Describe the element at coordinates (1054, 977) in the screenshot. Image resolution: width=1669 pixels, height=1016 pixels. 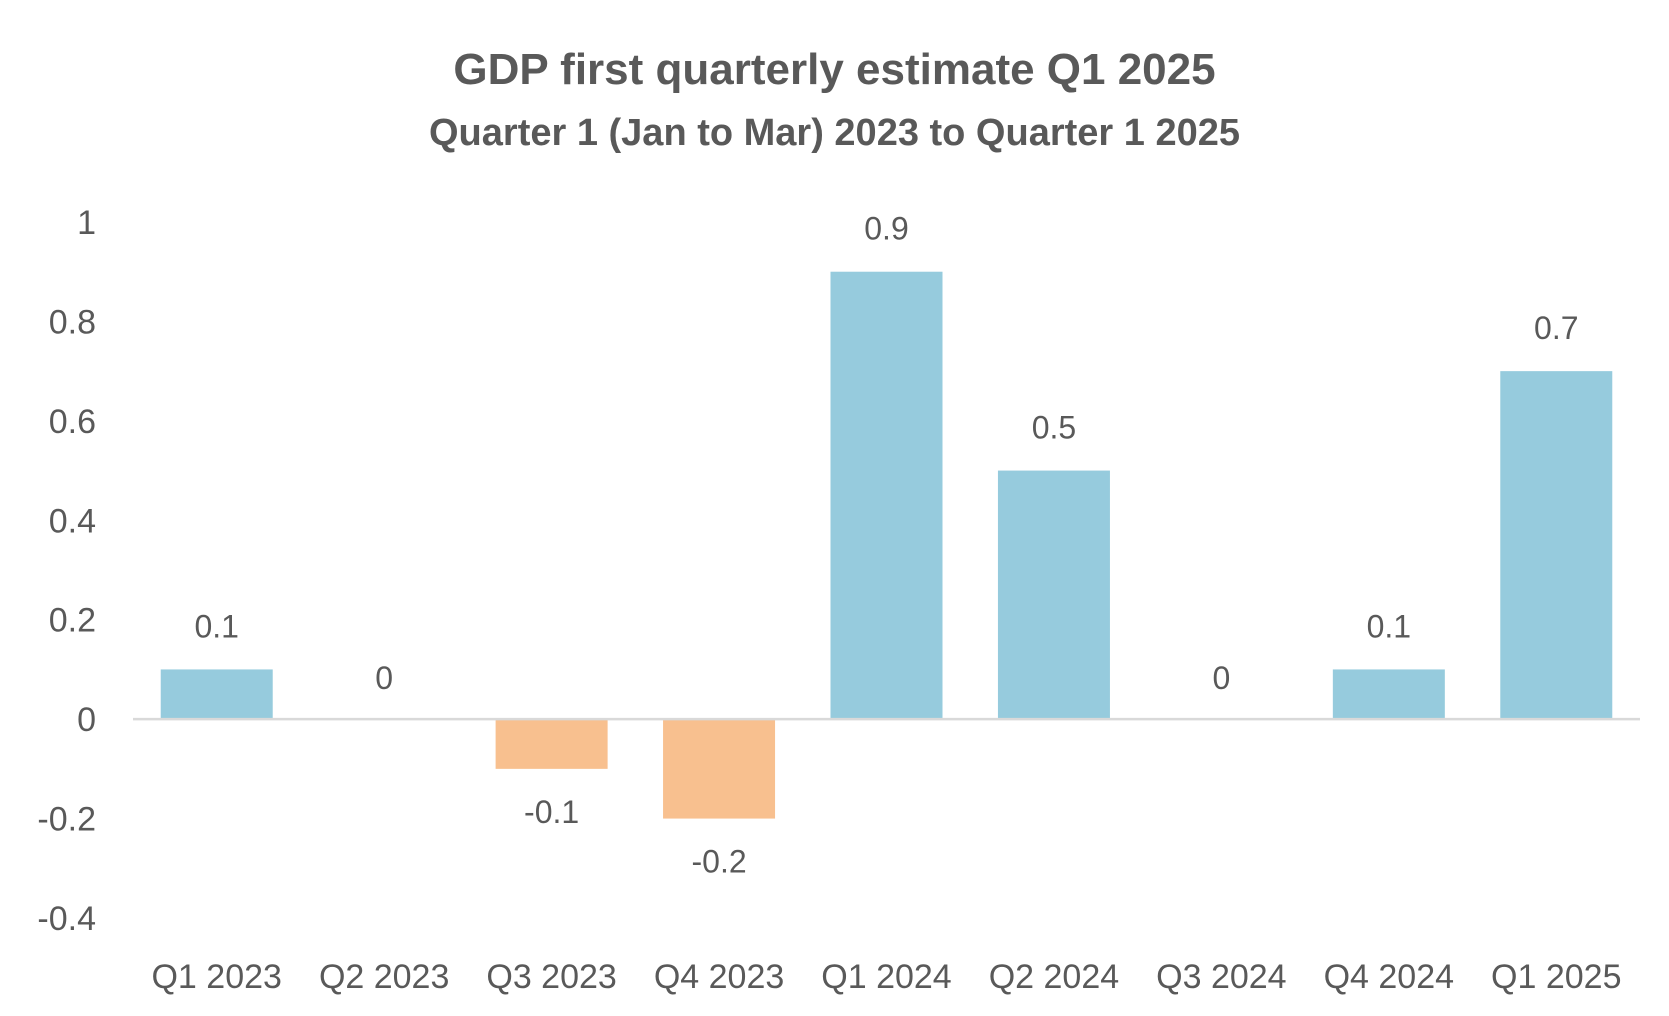
I see `x-category-label: Q2 2024` at that location.